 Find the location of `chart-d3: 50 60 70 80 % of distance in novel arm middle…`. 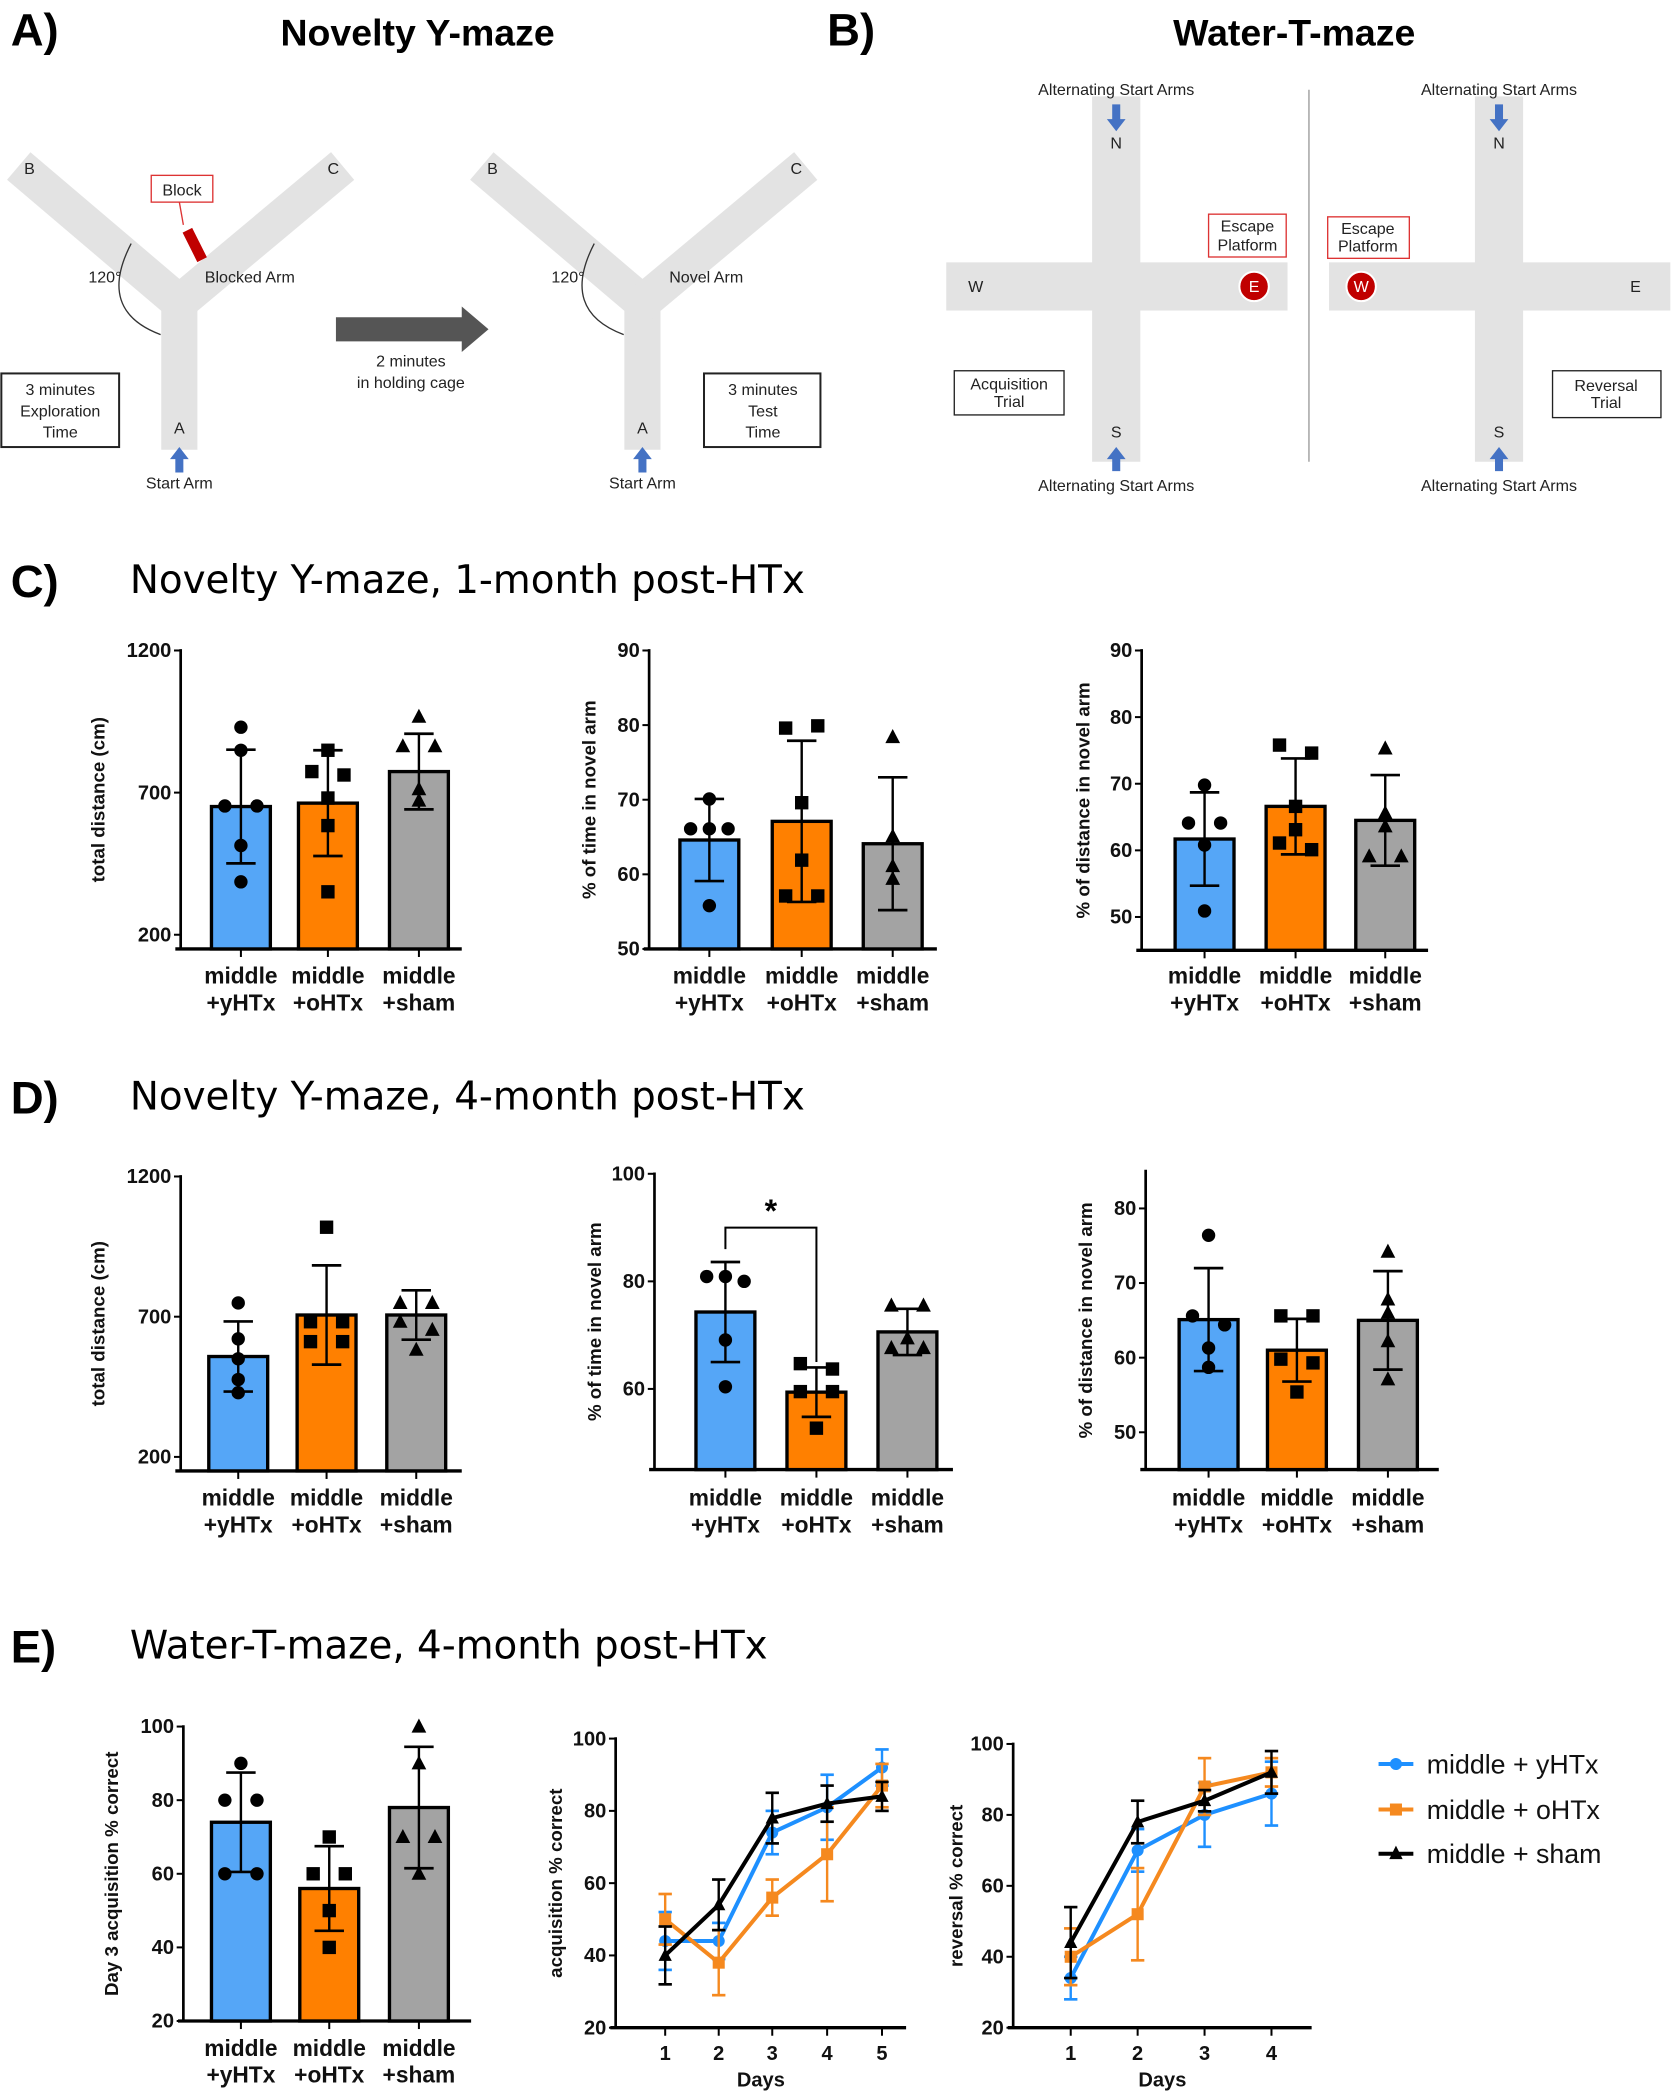

chart-d3: 50 60 70 80 % of distance in novel arm middle… is located at coordinates (1257, 1353).